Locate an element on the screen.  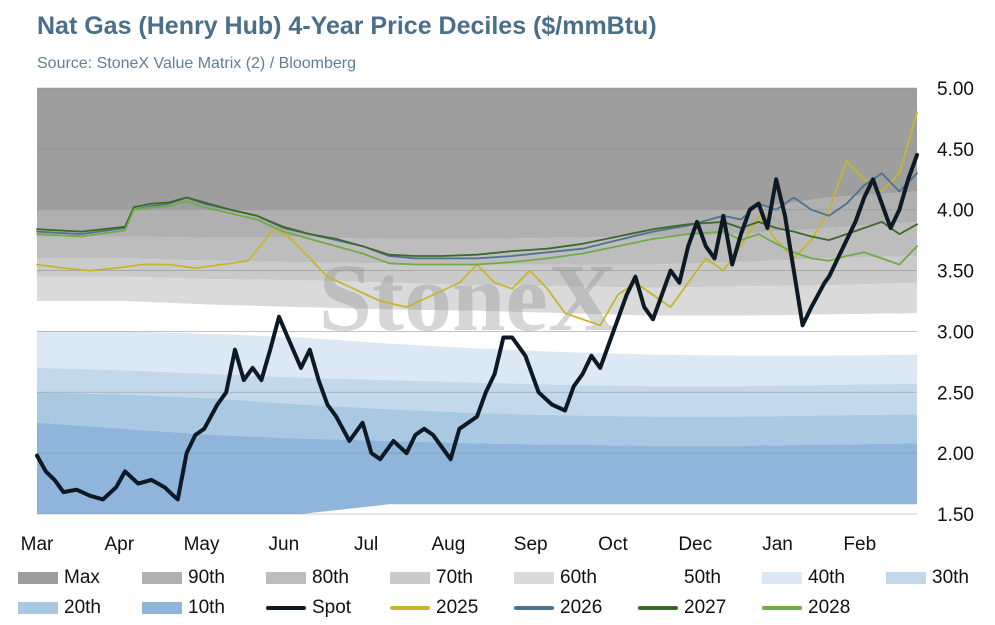
legend-item: 20th is located at coordinates (59, 608).